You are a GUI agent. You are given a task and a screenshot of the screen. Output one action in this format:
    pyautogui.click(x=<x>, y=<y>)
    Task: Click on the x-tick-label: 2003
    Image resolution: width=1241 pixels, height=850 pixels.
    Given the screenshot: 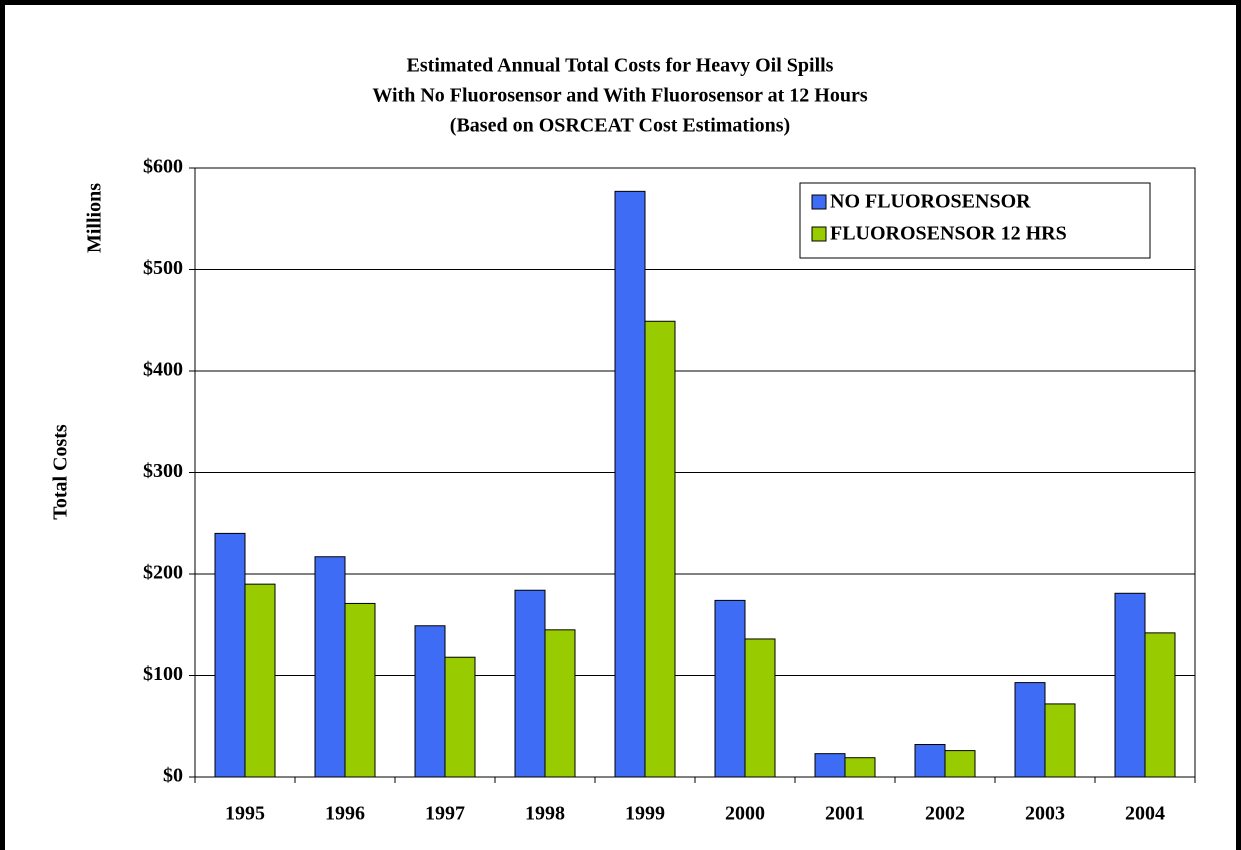 What is the action you would take?
    pyautogui.click(x=1045, y=814)
    